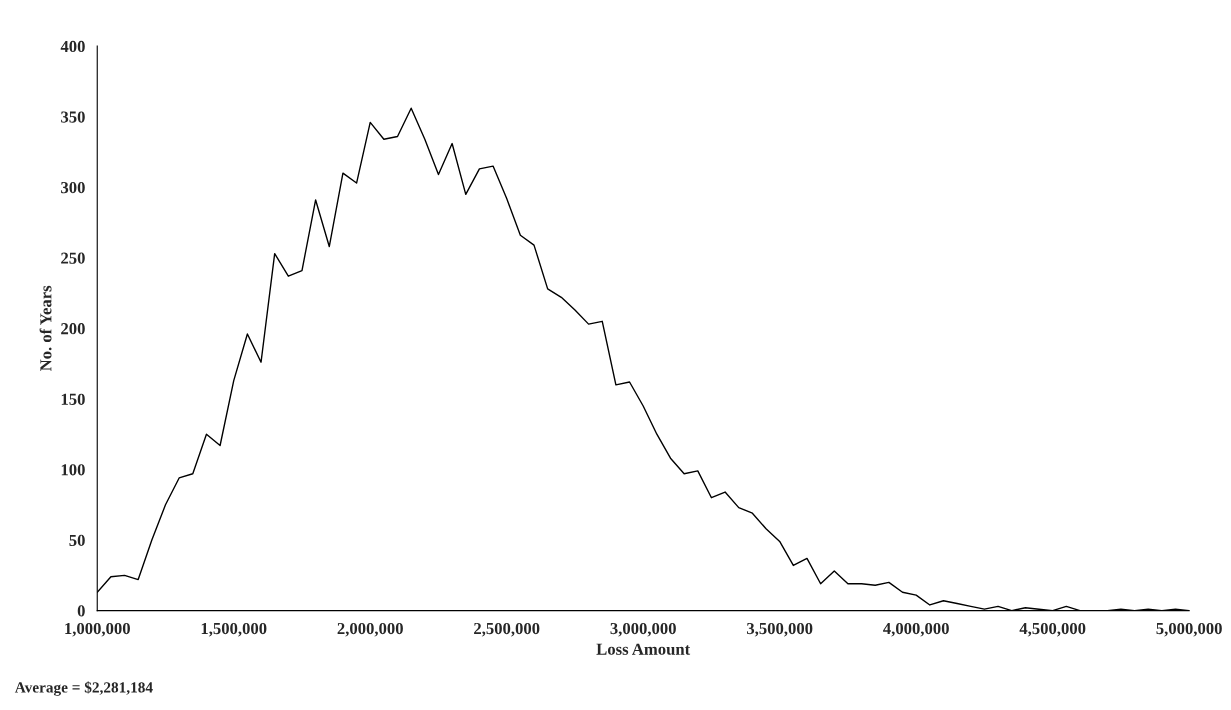 The height and width of the screenshot is (710, 1231). What do you see at coordinates (779, 629) in the screenshot?
I see `x-tick-label: 3,500,000` at bounding box center [779, 629].